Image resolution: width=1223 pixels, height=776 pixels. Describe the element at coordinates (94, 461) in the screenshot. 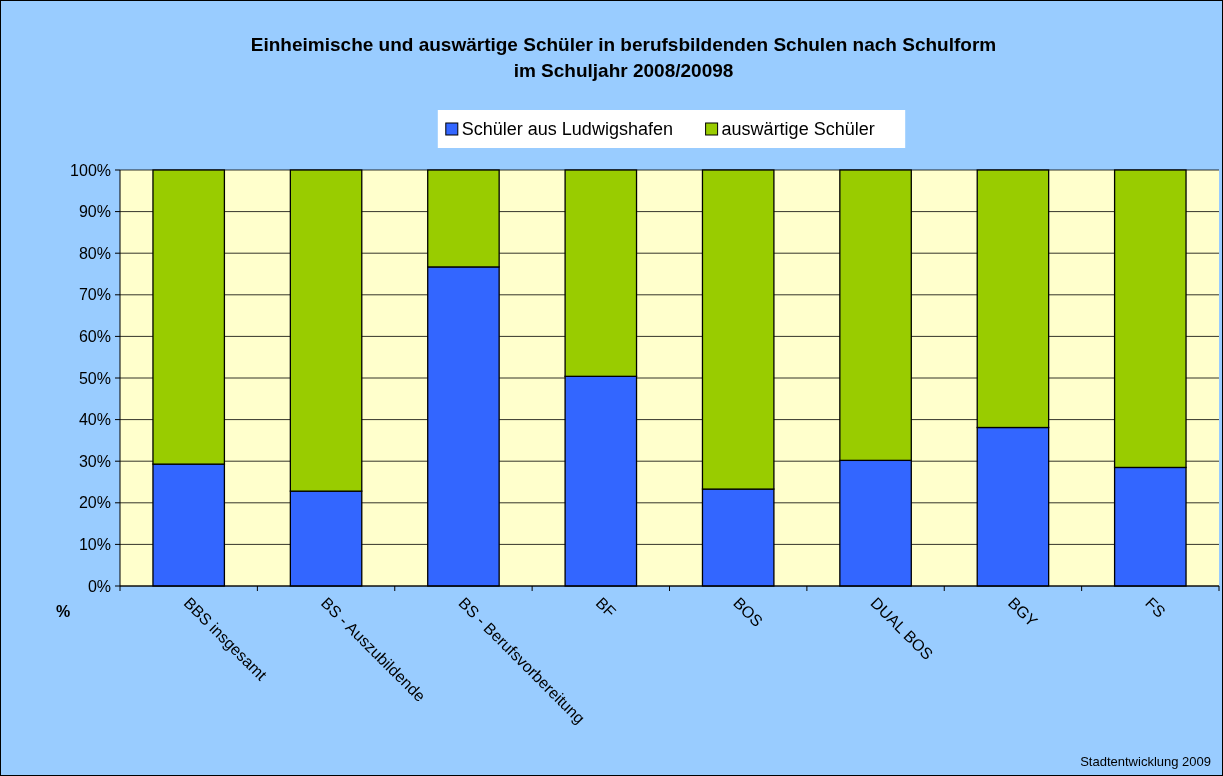

I see `y-tick-label: 30%` at that location.